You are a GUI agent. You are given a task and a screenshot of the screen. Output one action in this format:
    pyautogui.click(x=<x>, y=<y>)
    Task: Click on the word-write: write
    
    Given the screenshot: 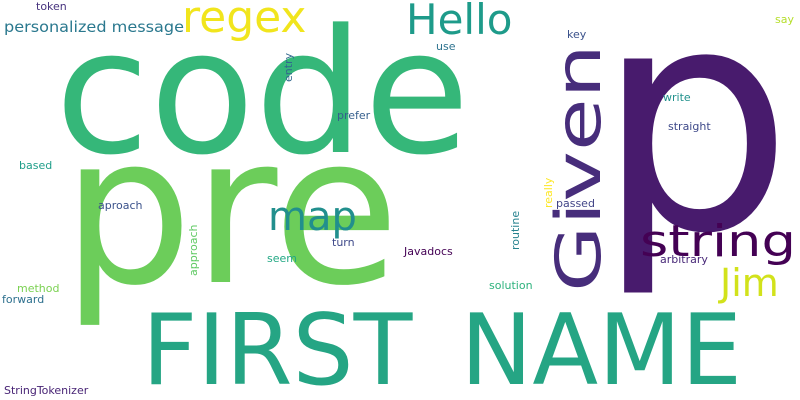 What is the action you would take?
    pyautogui.click(x=677, y=97)
    